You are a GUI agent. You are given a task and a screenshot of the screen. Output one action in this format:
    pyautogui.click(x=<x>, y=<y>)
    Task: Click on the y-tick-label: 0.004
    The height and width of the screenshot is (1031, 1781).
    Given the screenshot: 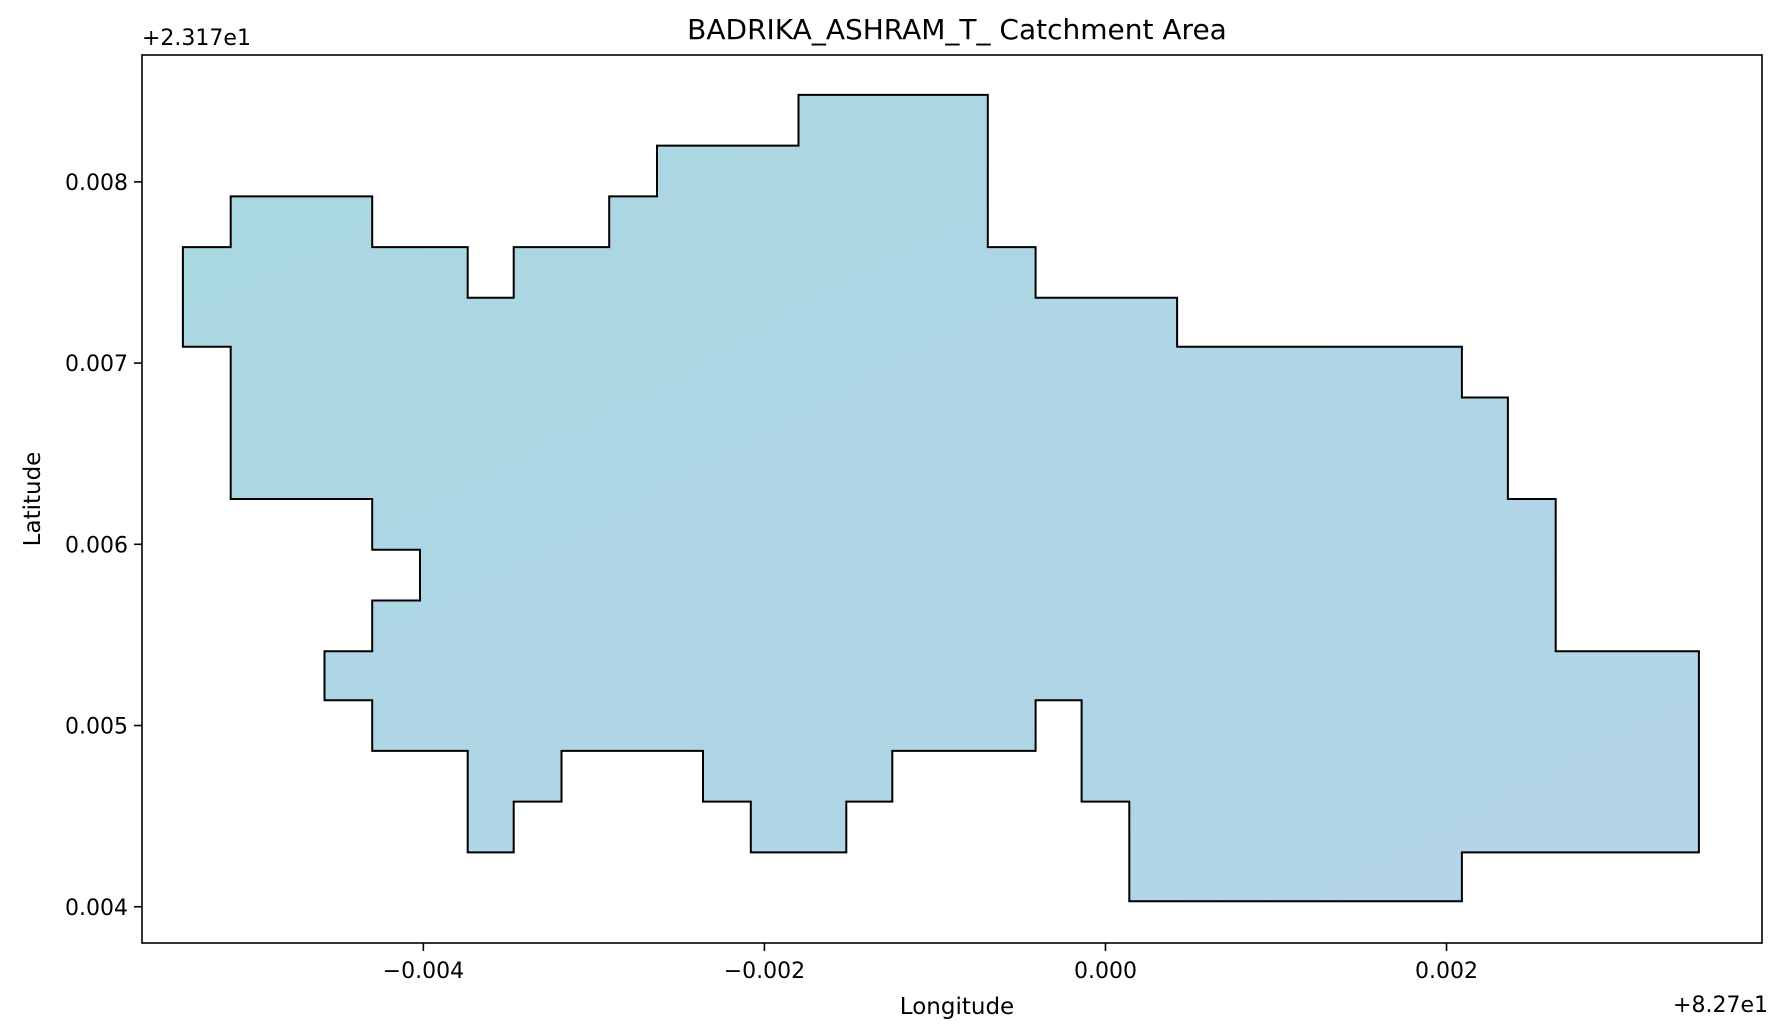 What is the action you would take?
    pyautogui.click(x=96, y=908)
    